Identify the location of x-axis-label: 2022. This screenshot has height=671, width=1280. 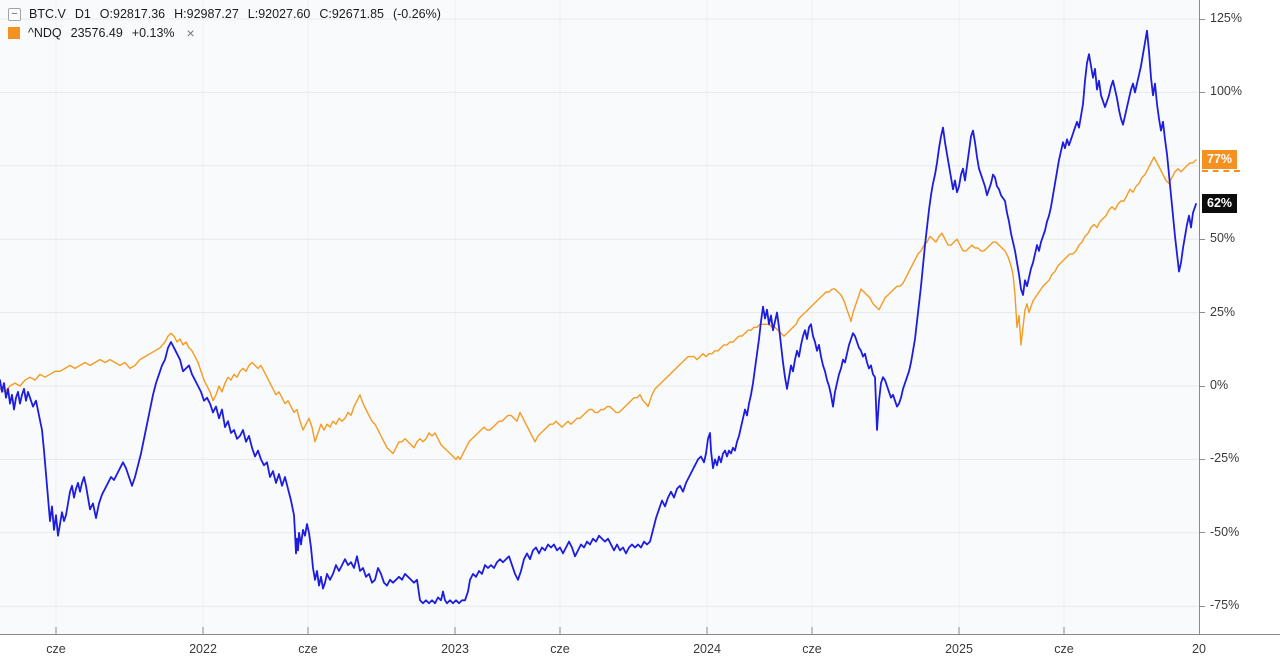
(203, 649).